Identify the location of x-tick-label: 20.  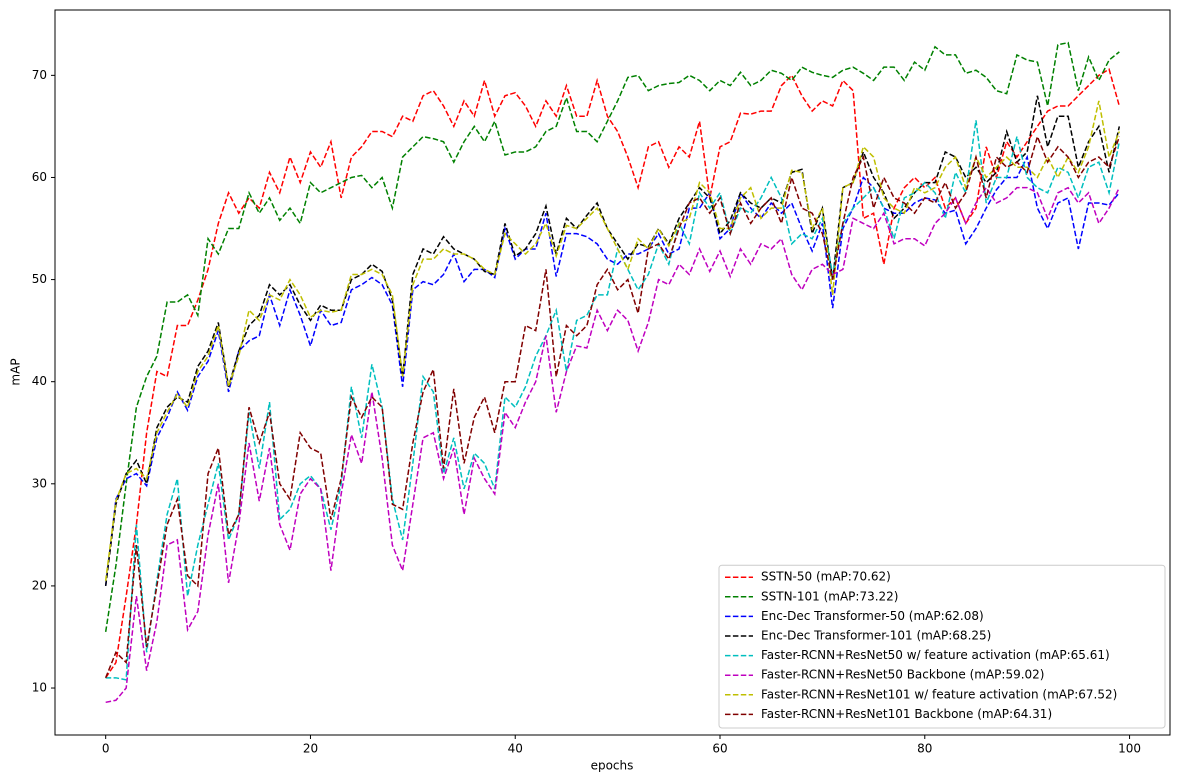
(310, 749).